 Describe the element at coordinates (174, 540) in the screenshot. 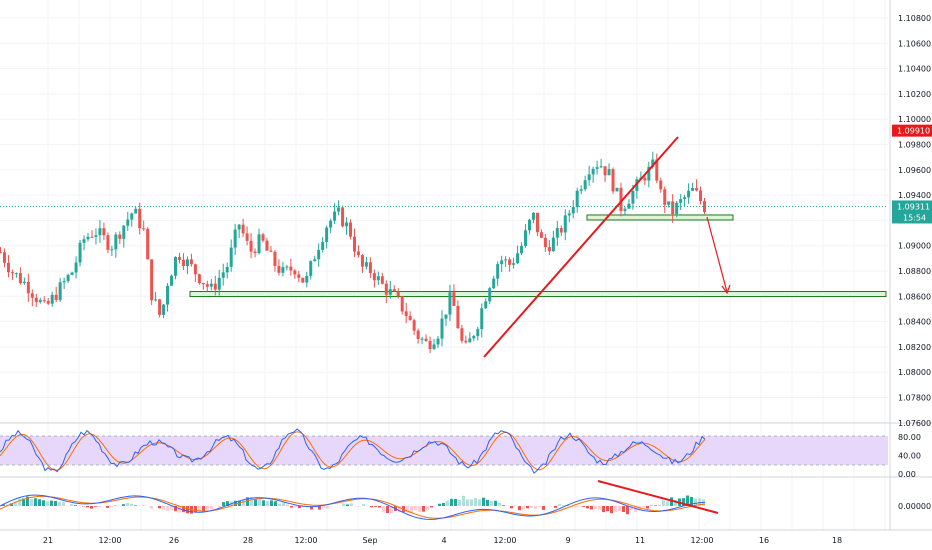

I see `time-tick-label: 26` at that location.